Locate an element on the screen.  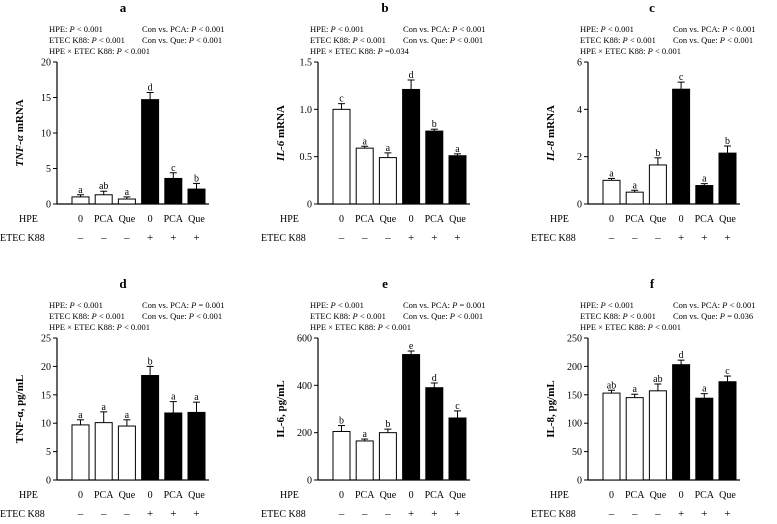
y-tick-label: 20 is located at coordinates (46, 63).